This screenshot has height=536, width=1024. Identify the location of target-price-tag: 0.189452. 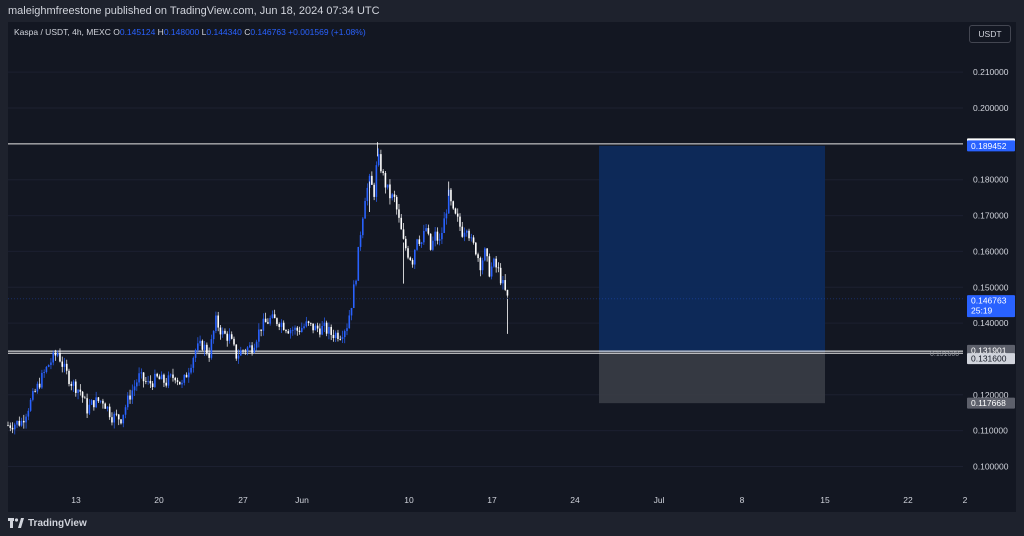
(991, 146).